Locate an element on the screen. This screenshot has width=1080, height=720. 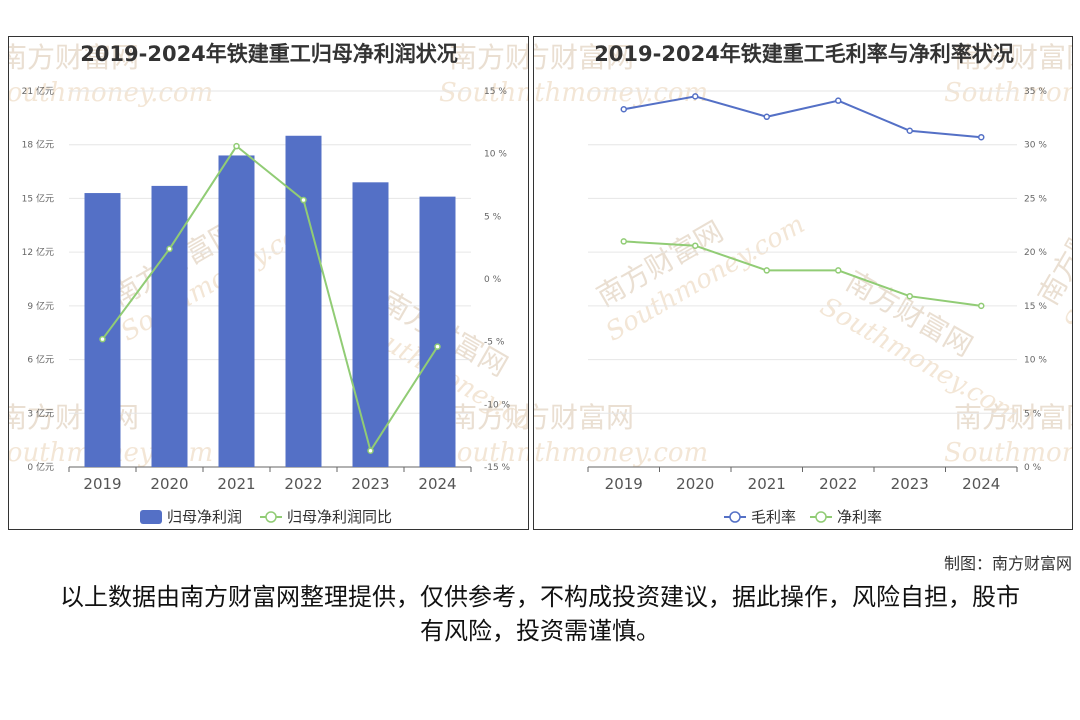
legend-label: 归母净利润同比 is located at coordinates (339, 517).